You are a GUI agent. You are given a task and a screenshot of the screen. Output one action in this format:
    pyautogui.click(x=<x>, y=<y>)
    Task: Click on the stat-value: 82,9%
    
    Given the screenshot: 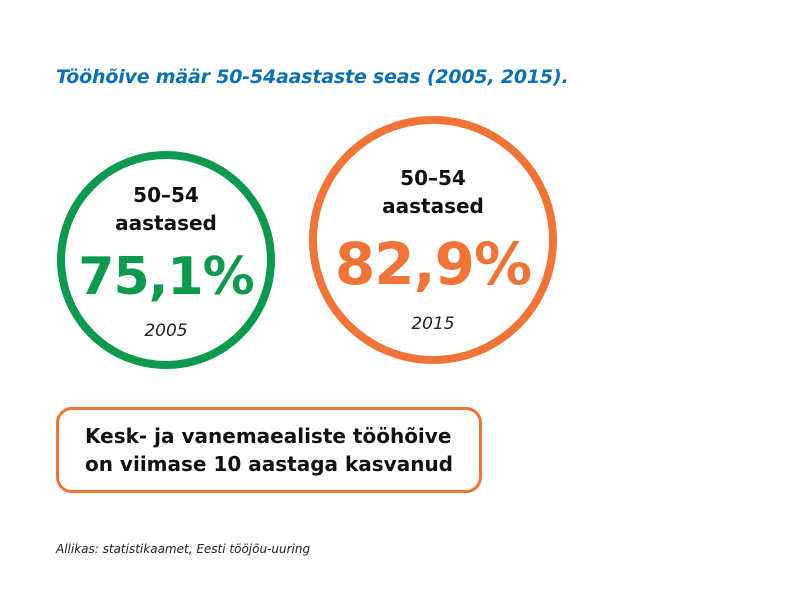 What is the action you would take?
    pyautogui.click(x=433, y=264)
    